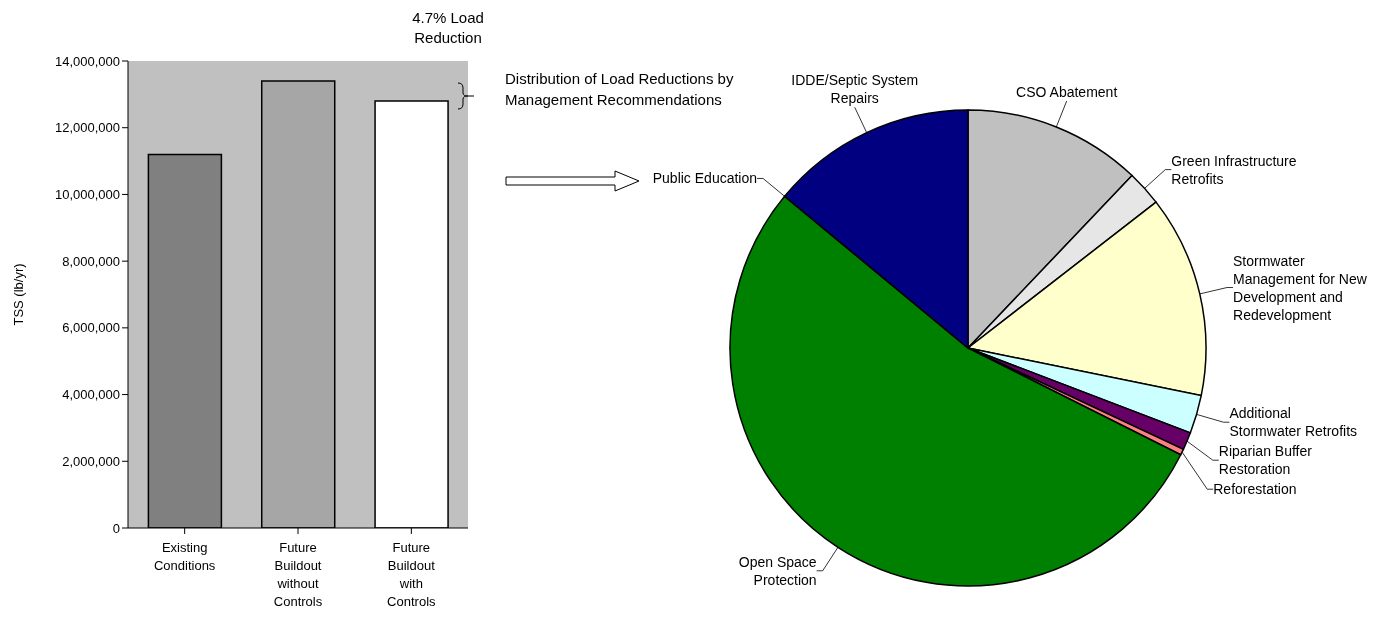  What do you see at coordinates (298, 574) in the screenshot?
I see `x-tick-label: Future Buildout without Controls` at bounding box center [298, 574].